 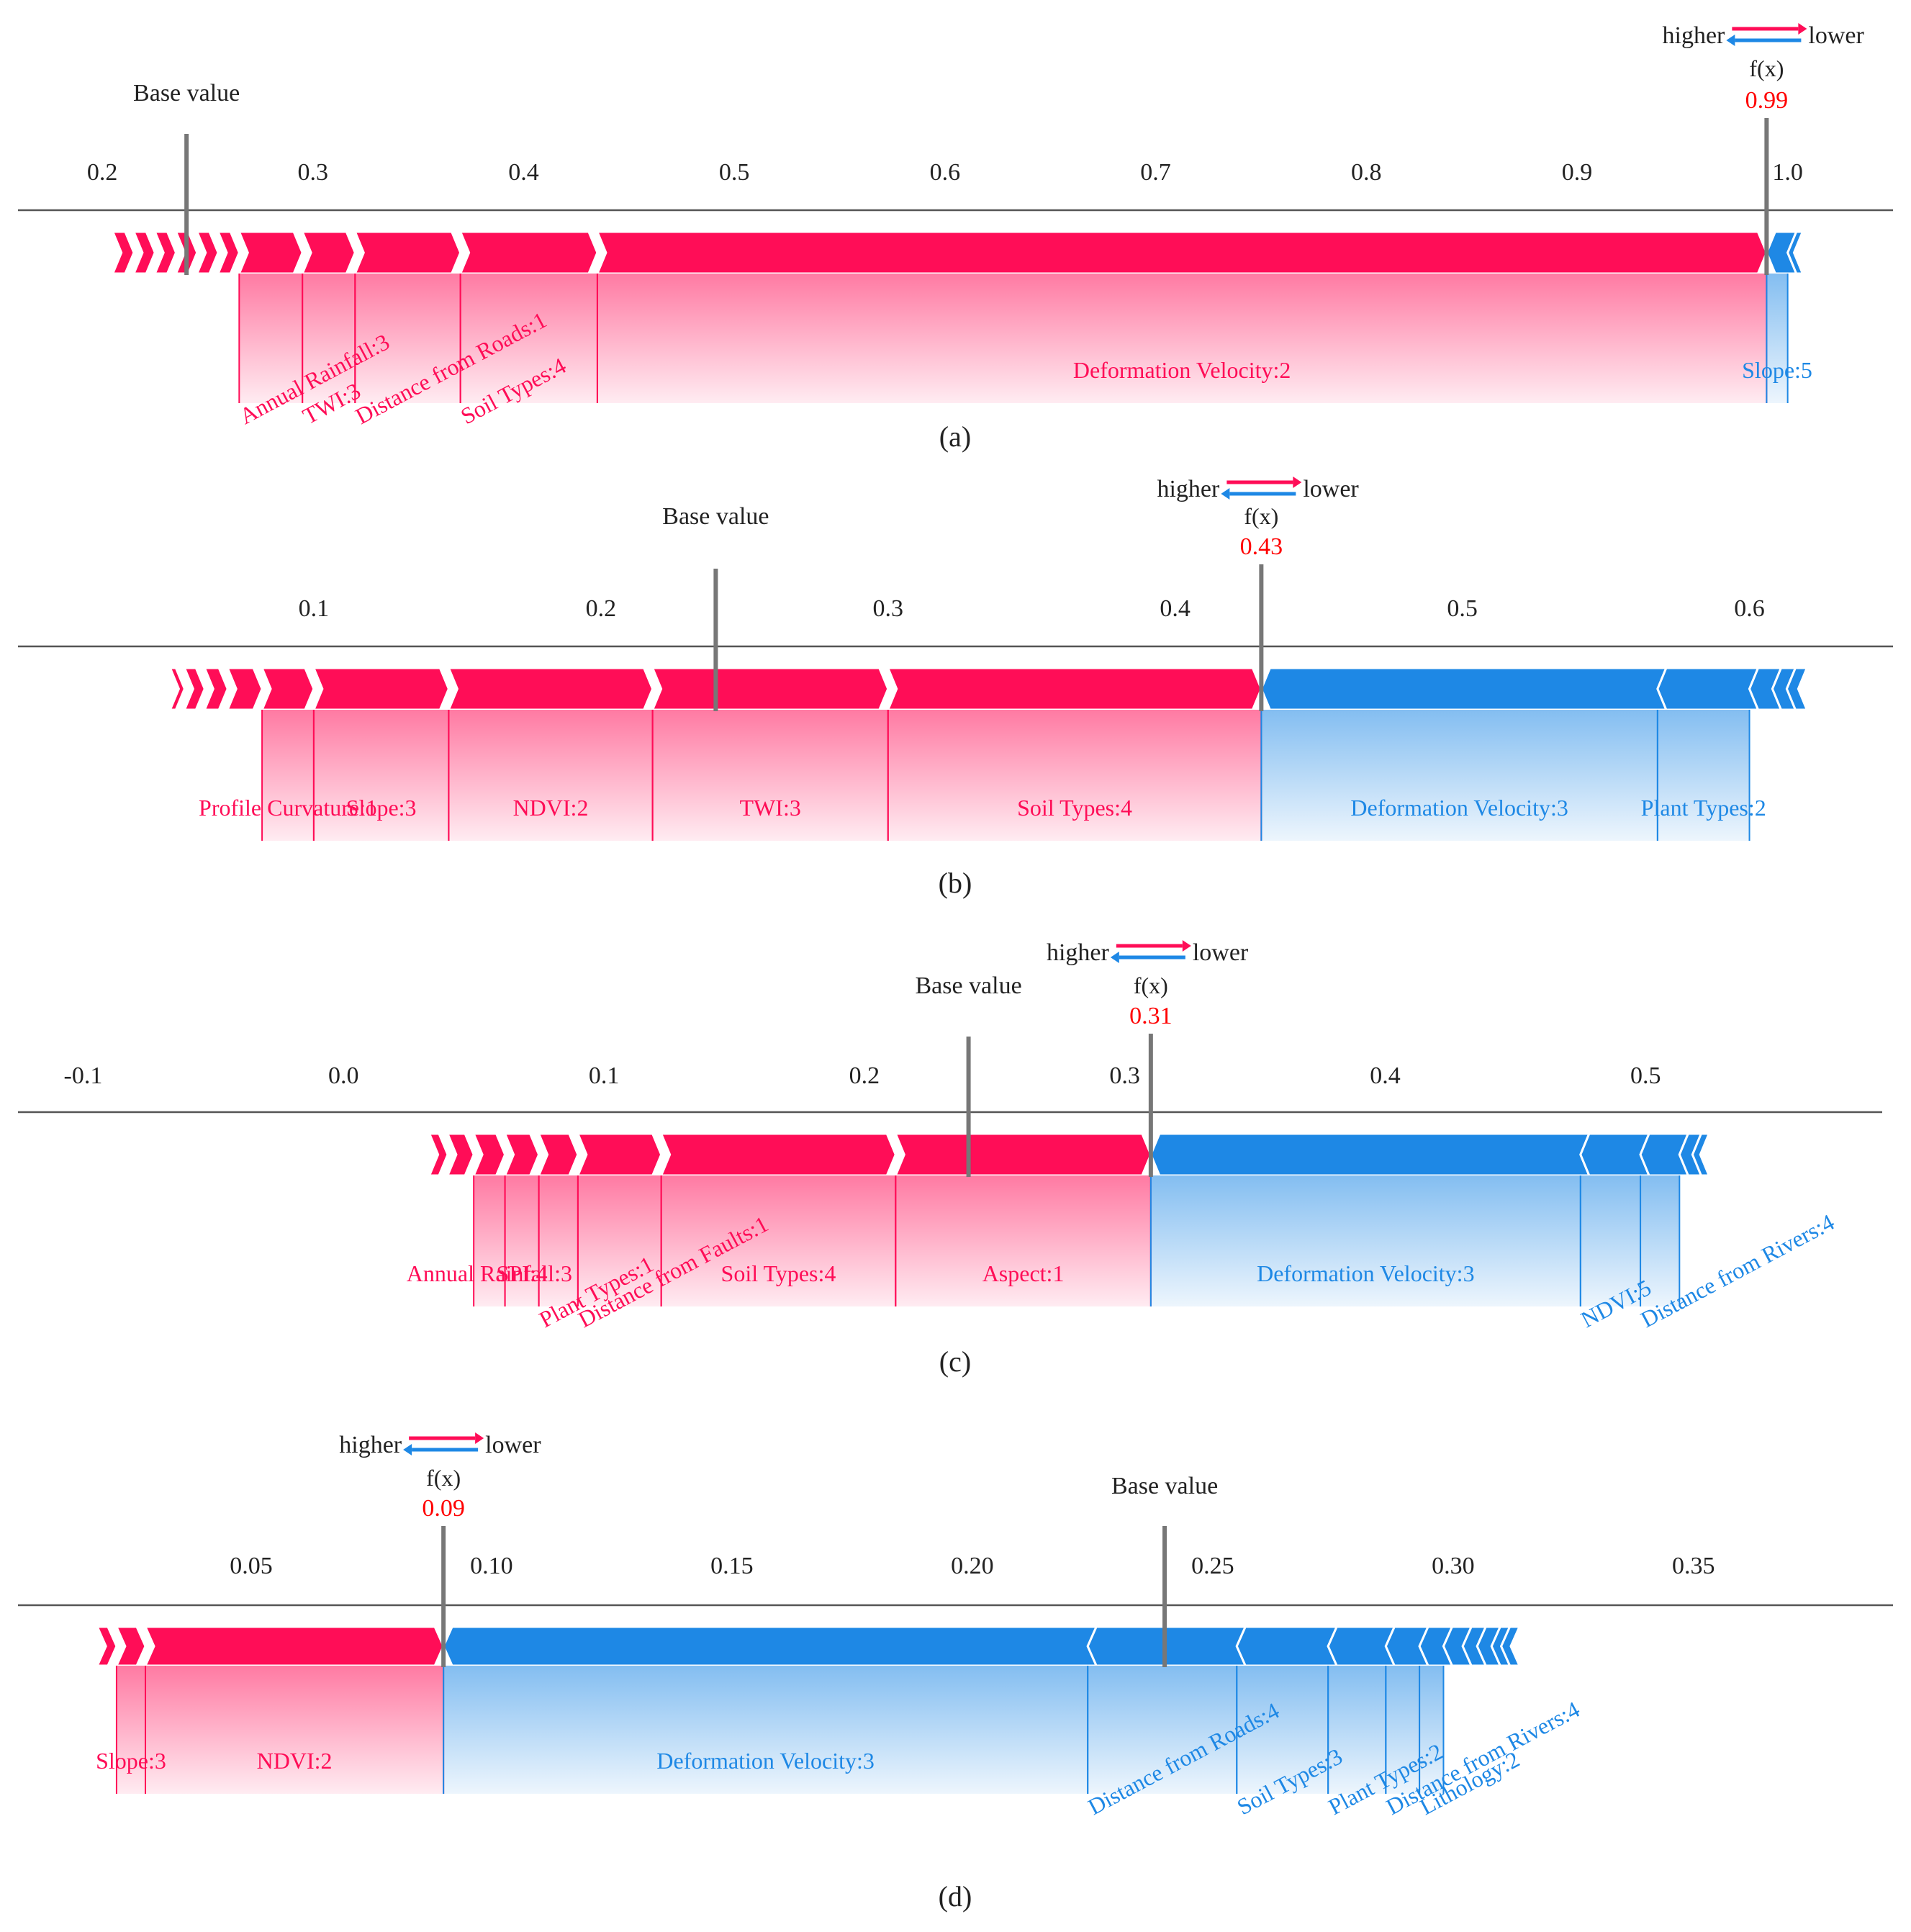 What do you see at coordinates (605, 1075) in the screenshot?
I see `tick-label: 0.1` at bounding box center [605, 1075].